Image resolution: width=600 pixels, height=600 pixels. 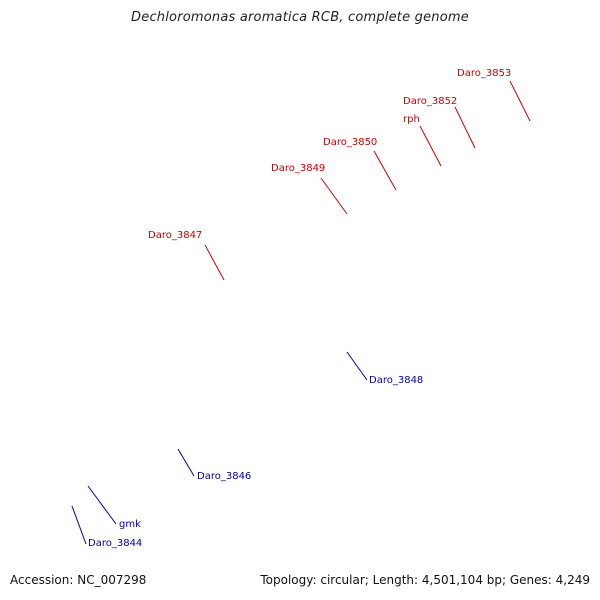 What do you see at coordinates (78, 580) in the screenshot?
I see `accession-text: Accession: NC_007298` at bounding box center [78, 580].